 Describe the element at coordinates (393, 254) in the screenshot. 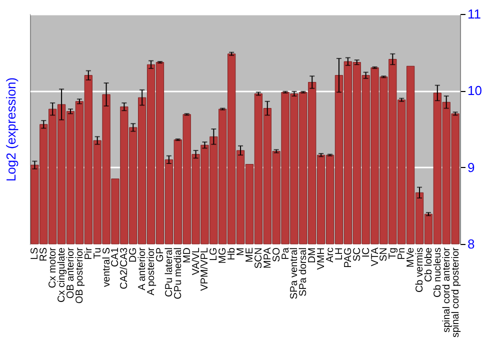

I see `x-tick-label: Tg` at that location.